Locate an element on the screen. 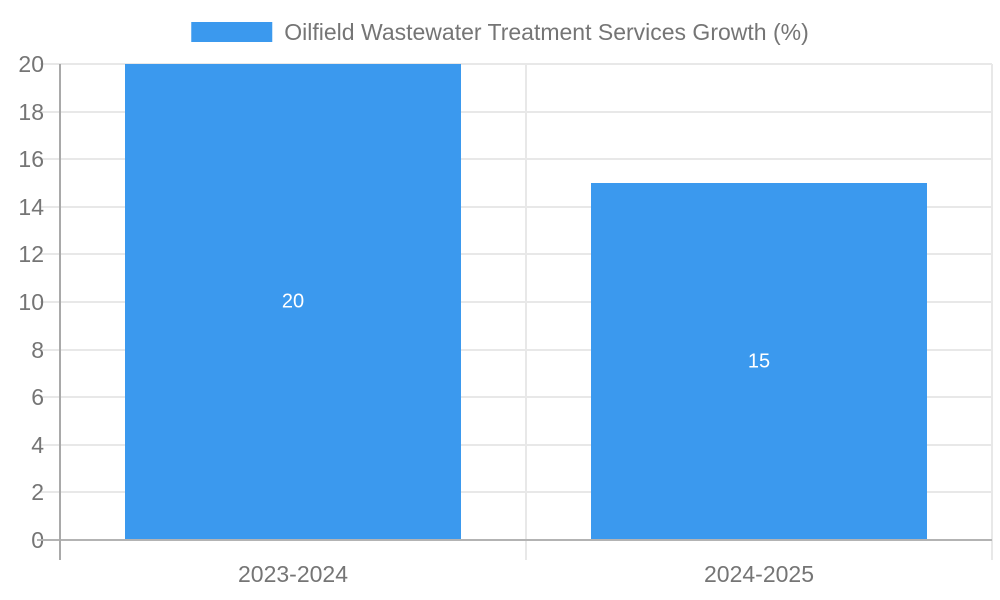 This screenshot has width=1000, height=600. y-tick-label: 4 is located at coordinates (37, 444).